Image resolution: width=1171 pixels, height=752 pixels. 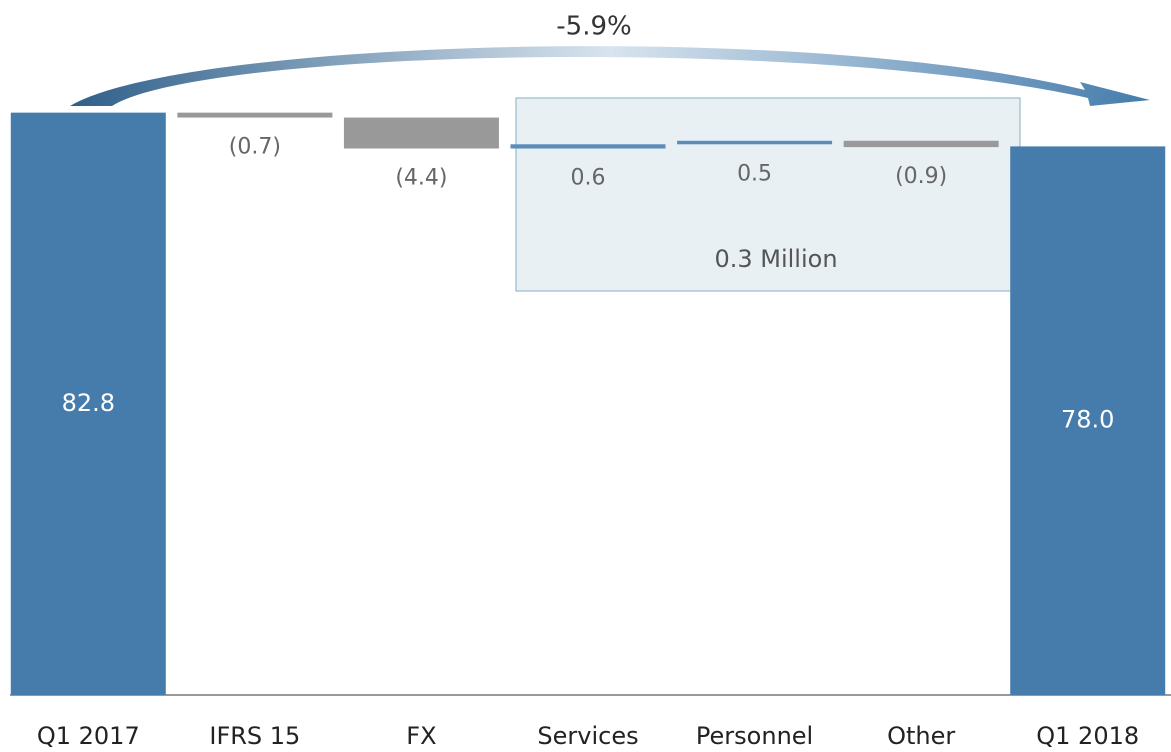 I want to click on value-label: 78.0, so click(x=1087, y=420).